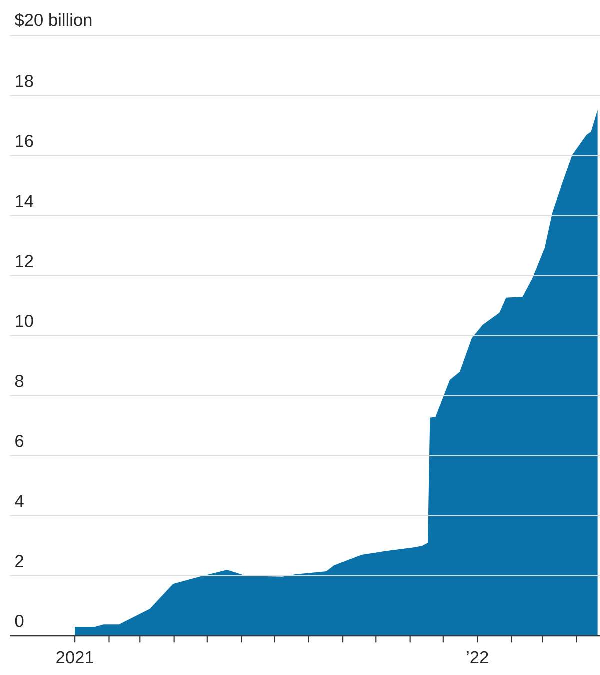 This screenshot has width=600, height=675. I want to click on y-tick-label: 0, so click(19, 621).